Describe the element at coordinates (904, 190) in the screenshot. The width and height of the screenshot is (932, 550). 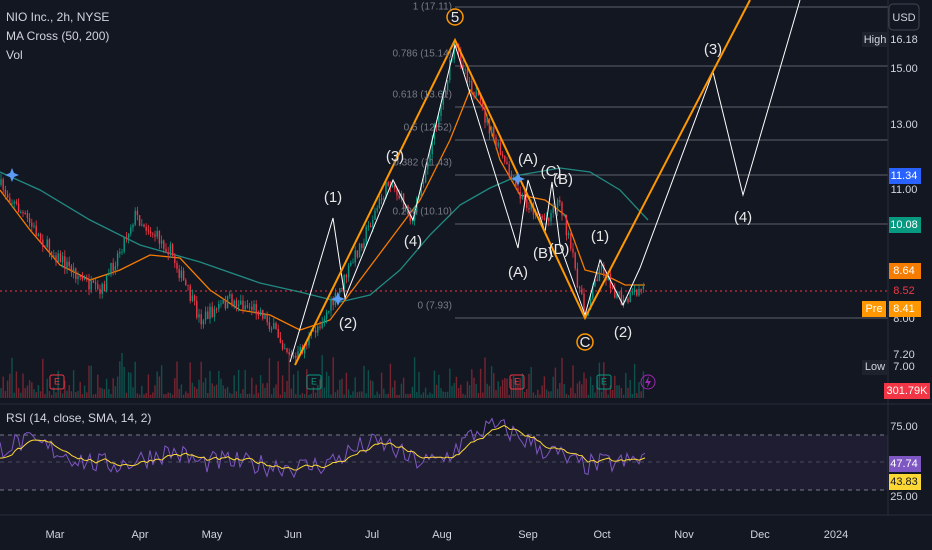
I see `price-label: 11.00` at that location.